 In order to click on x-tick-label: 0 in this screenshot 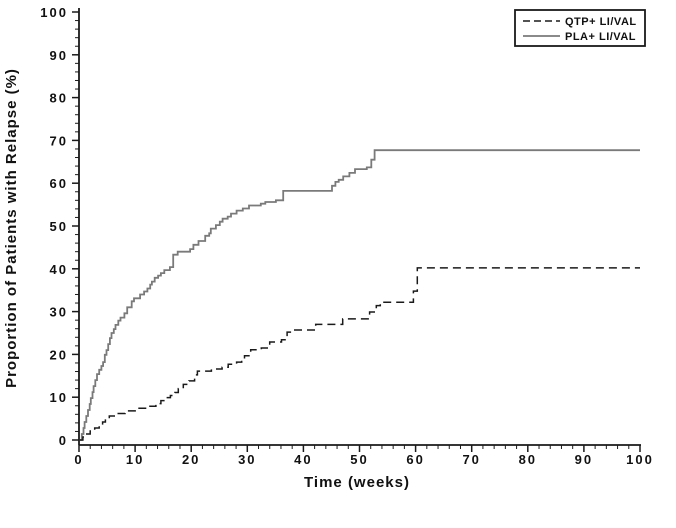, I will do `click(78, 459)`.